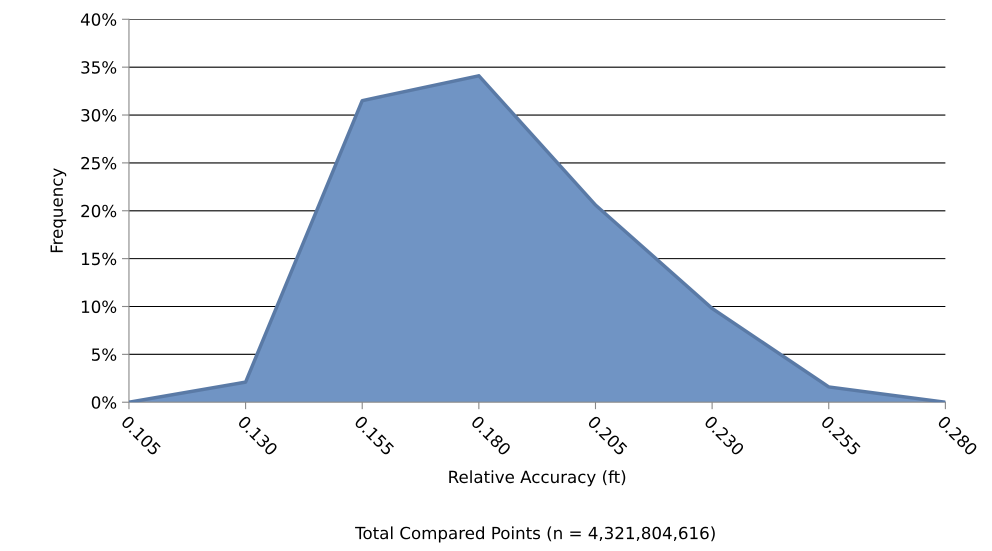 This screenshot has height=551, width=992. Describe the element at coordinates (99, 259) in the screenshot. I see `y-tick-label: 15%` at that location.